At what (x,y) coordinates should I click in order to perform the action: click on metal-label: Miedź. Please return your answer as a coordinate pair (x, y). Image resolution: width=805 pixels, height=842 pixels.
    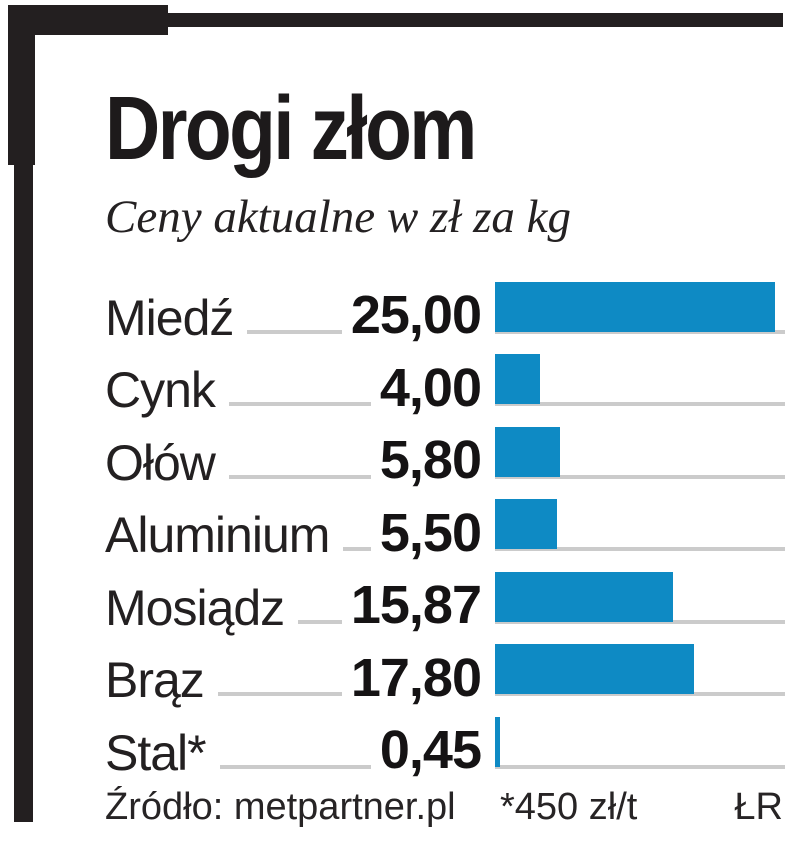
    Looking at the image, I should click on (169, 317).